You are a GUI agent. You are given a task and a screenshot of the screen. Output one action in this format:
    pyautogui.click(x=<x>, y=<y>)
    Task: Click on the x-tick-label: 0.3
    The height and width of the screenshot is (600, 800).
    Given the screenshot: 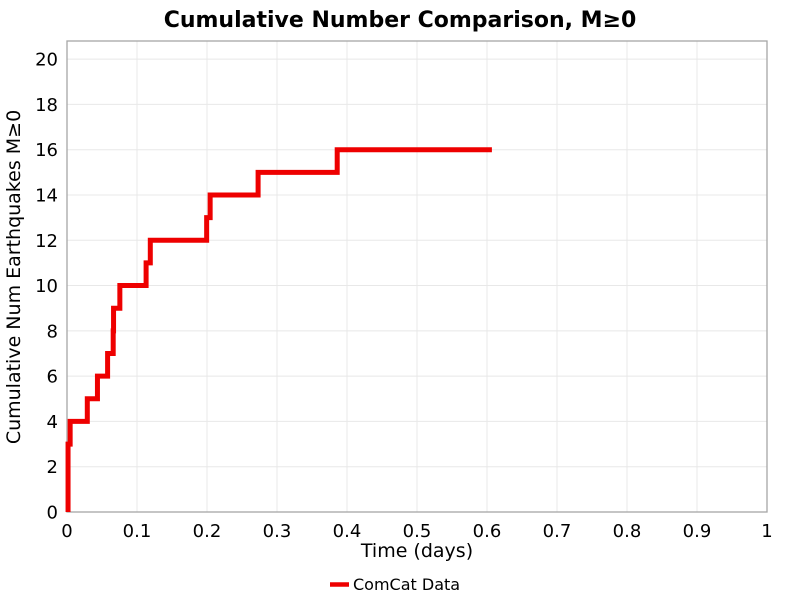 What is the action you would take?
    pyautogui.click(x=277, y=531)
    